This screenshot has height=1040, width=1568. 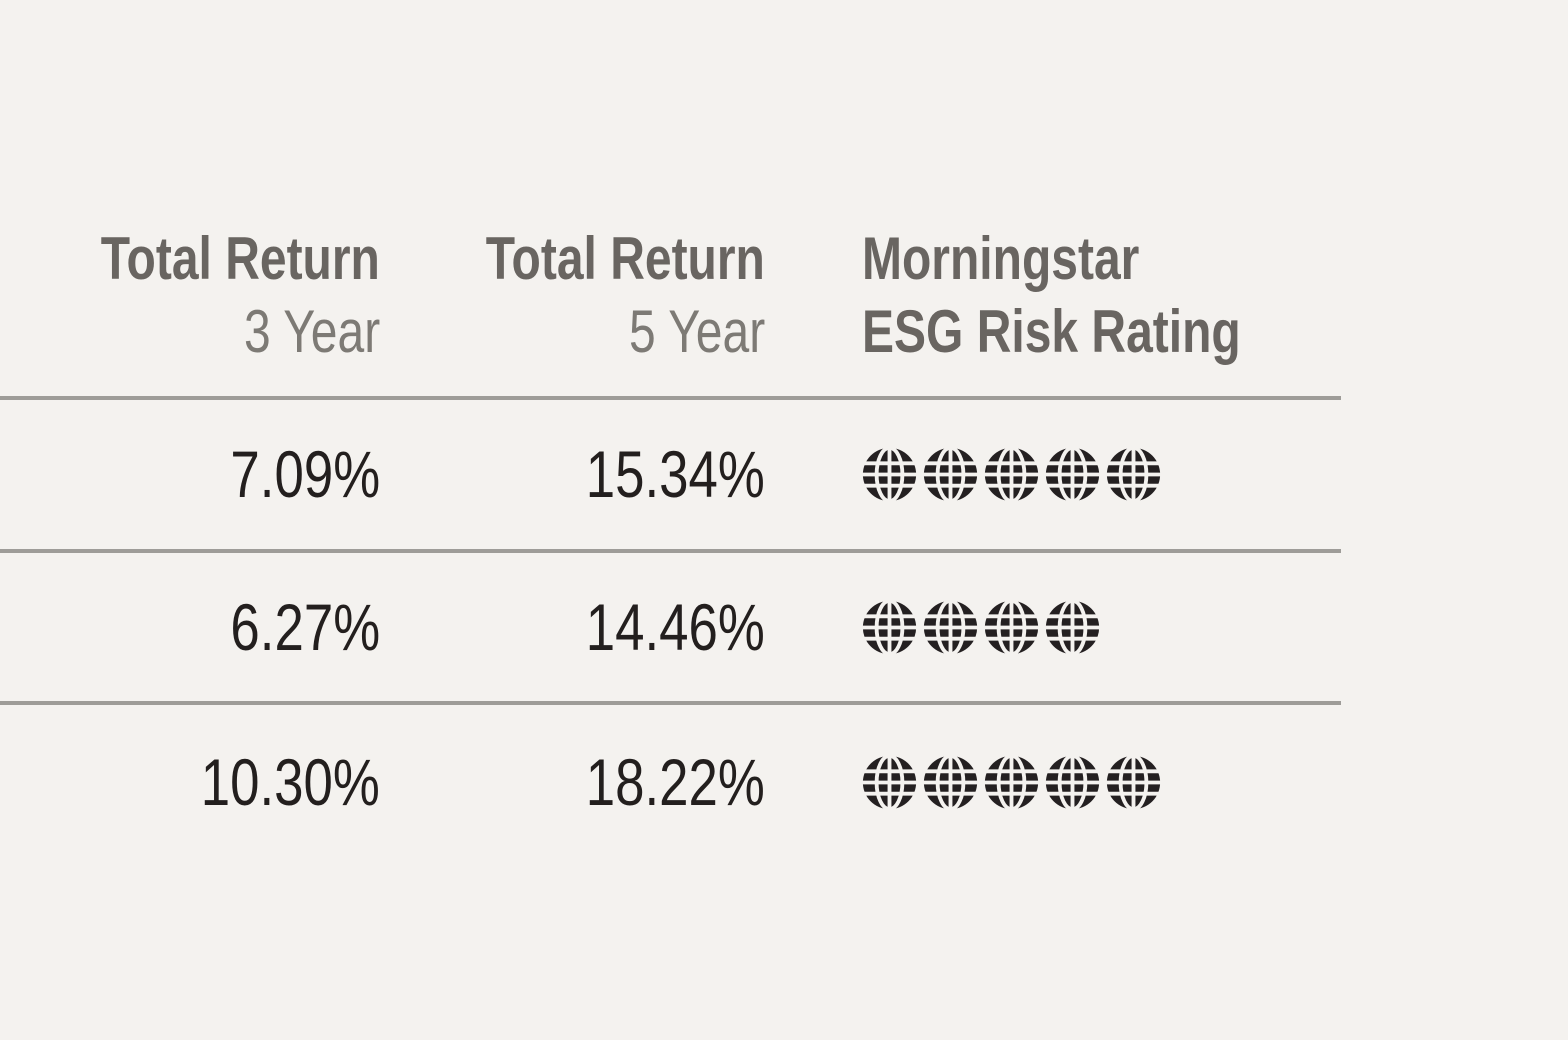 I want to click on column-header-title: Morningstar, so click(x=1001, y=258).